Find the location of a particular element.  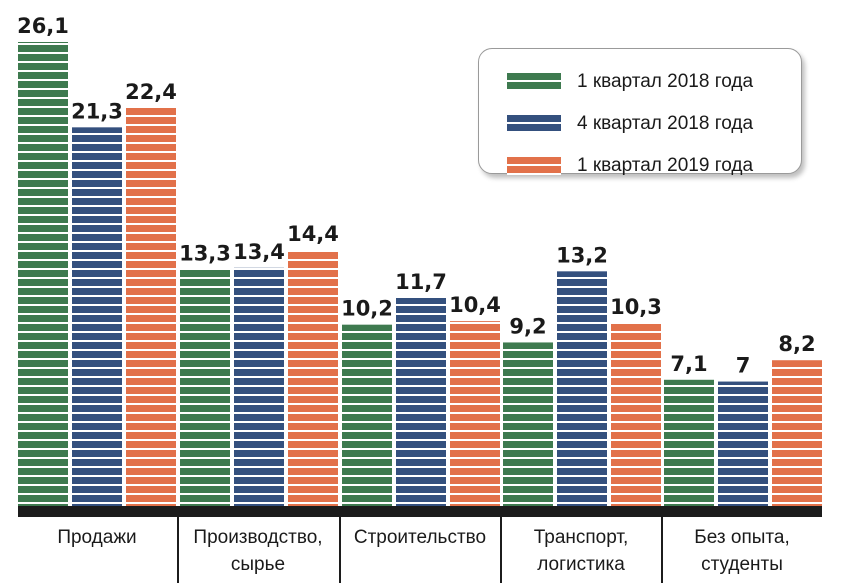

category-label-4: Транспорт, логистика is located at coordinates (581, 551).